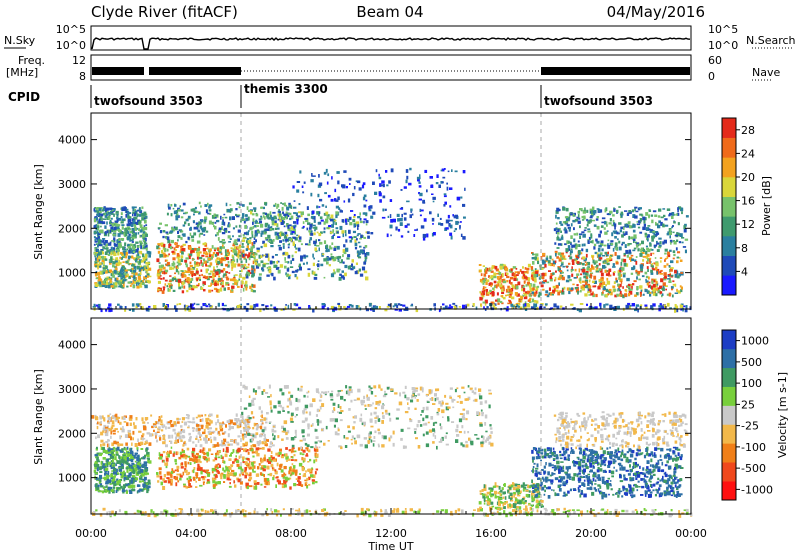 Image resolution: width=800 pixels, height=554 pixels. Describe the element at coordinates (598, 101) in the screenshot. I see `cpid-segment-3: twofsound 3503` at that location.